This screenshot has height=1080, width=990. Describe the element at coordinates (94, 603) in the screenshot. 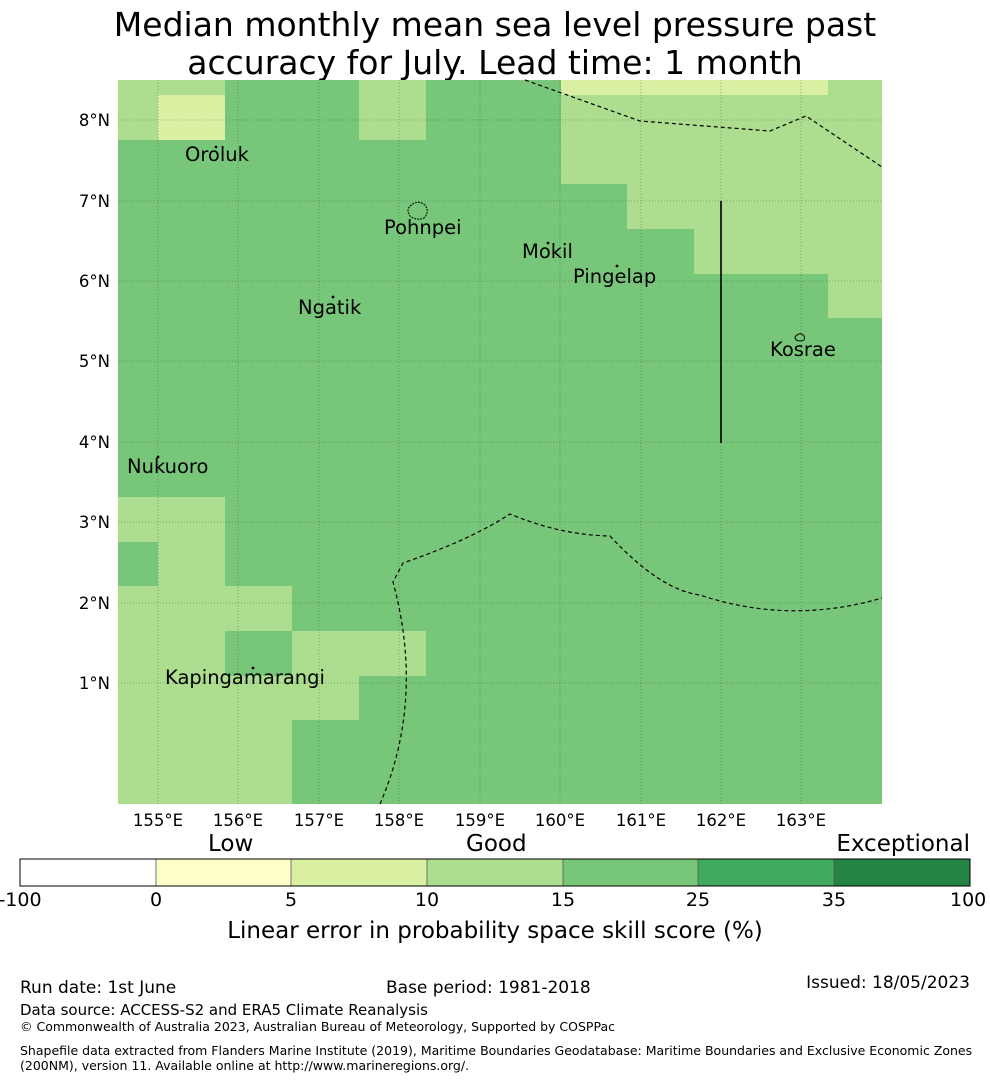

I see `lat-tick-label: 2°N` at that location.